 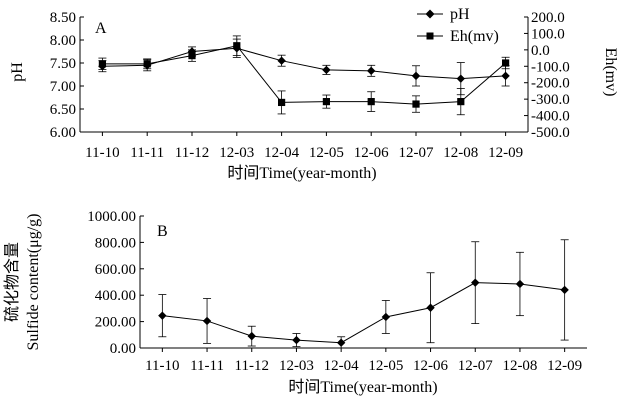 I want to click on panel-a-x-tick-label: 11-10, so click(x=102, y=153).